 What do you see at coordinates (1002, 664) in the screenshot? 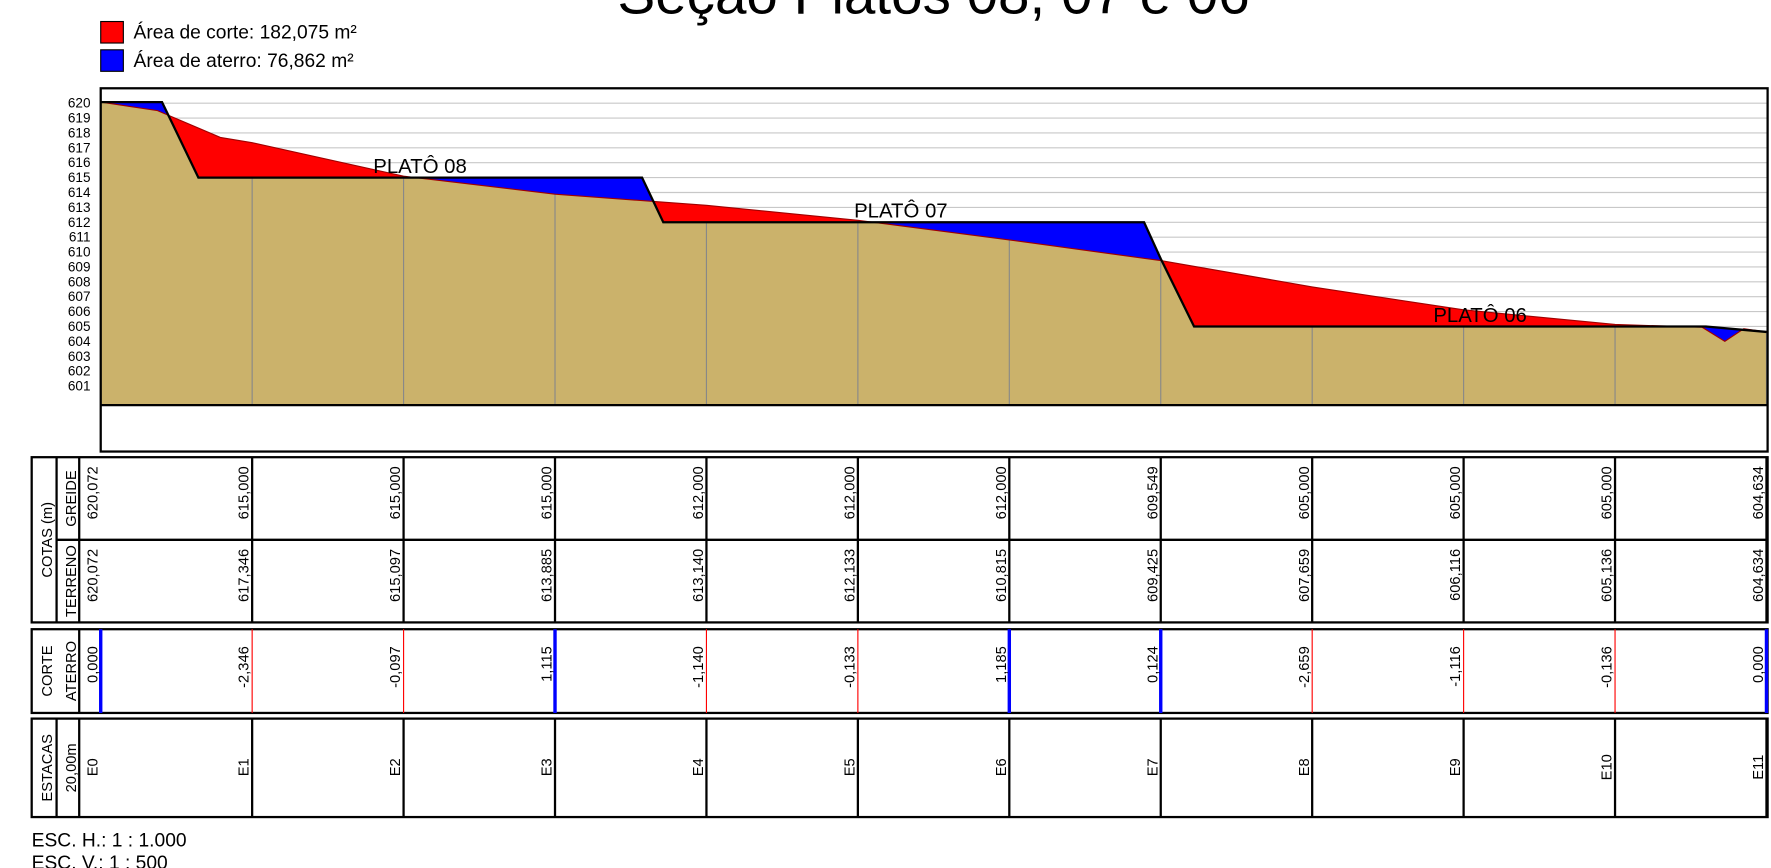
I see `cut-fill-value: 1,185` at bounding box center [1002, 664].